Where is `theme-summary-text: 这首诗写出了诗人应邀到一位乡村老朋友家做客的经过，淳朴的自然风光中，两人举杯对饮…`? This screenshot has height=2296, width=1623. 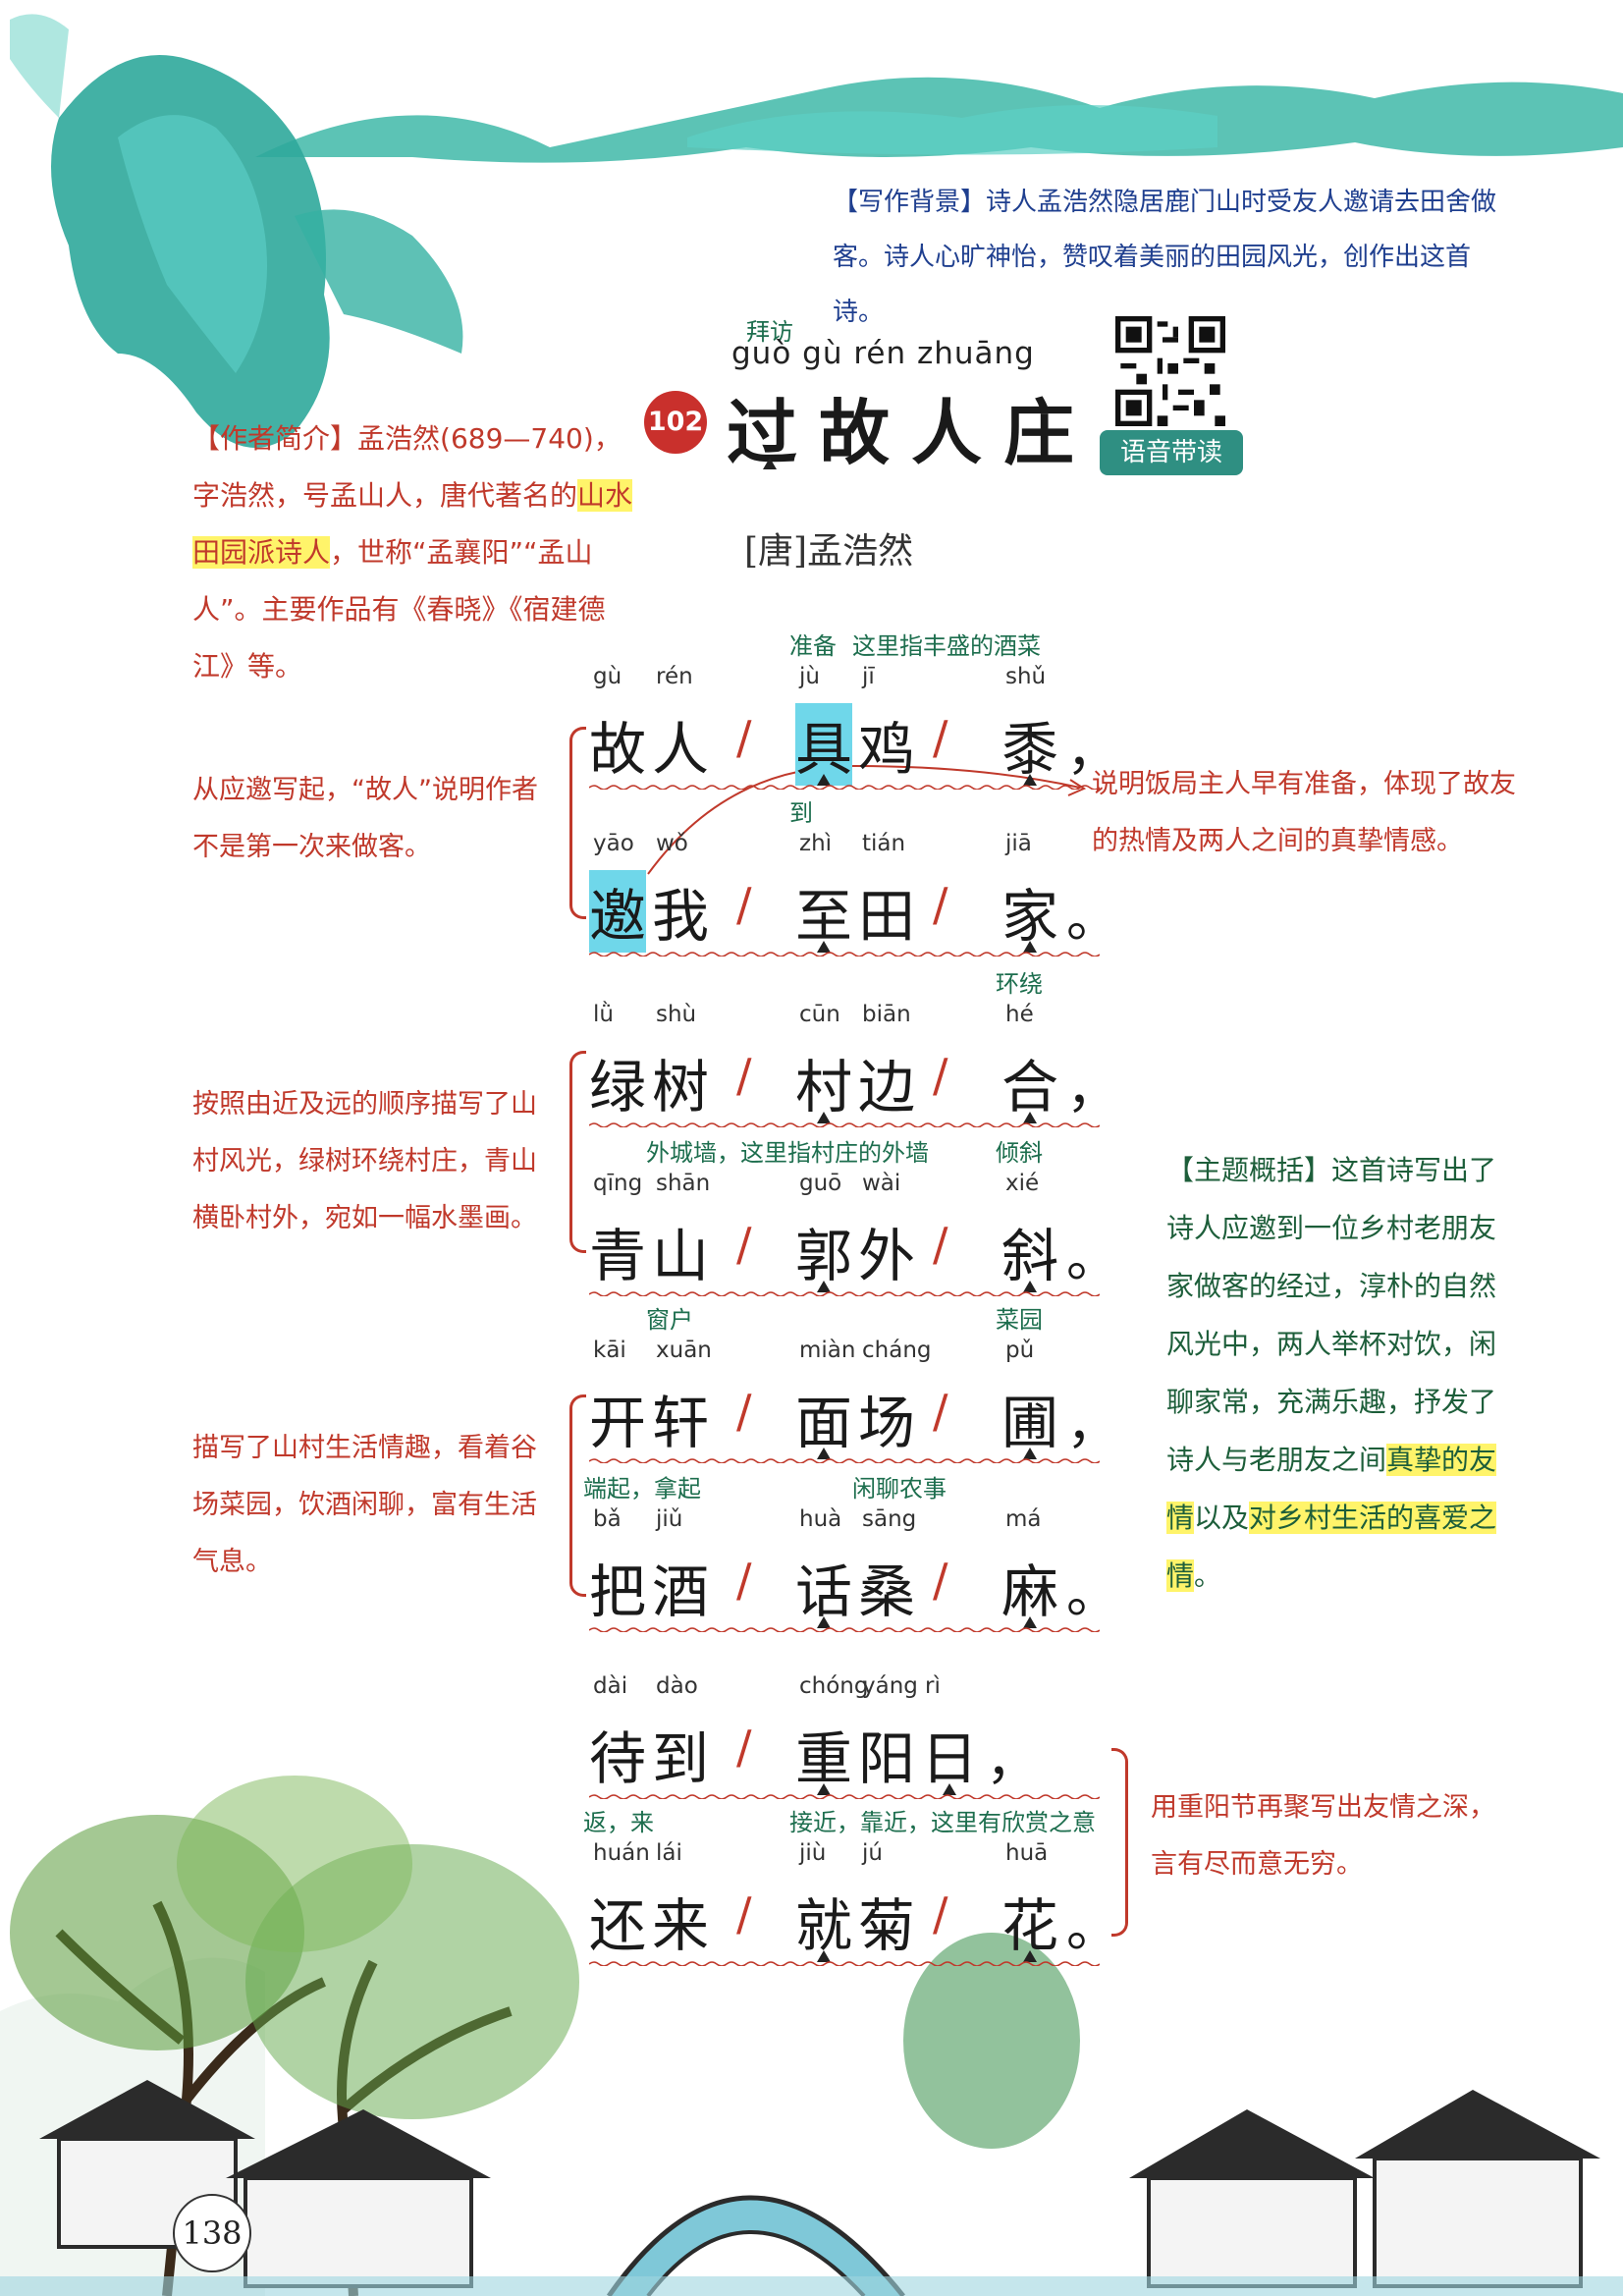
theme-summary-text: 这首诗写出了诗人应邀到一位乡村老朋友家做客的经过，淳朴的自然风光中，两人举杯对饮… is located at coordinates (1332, 1315).